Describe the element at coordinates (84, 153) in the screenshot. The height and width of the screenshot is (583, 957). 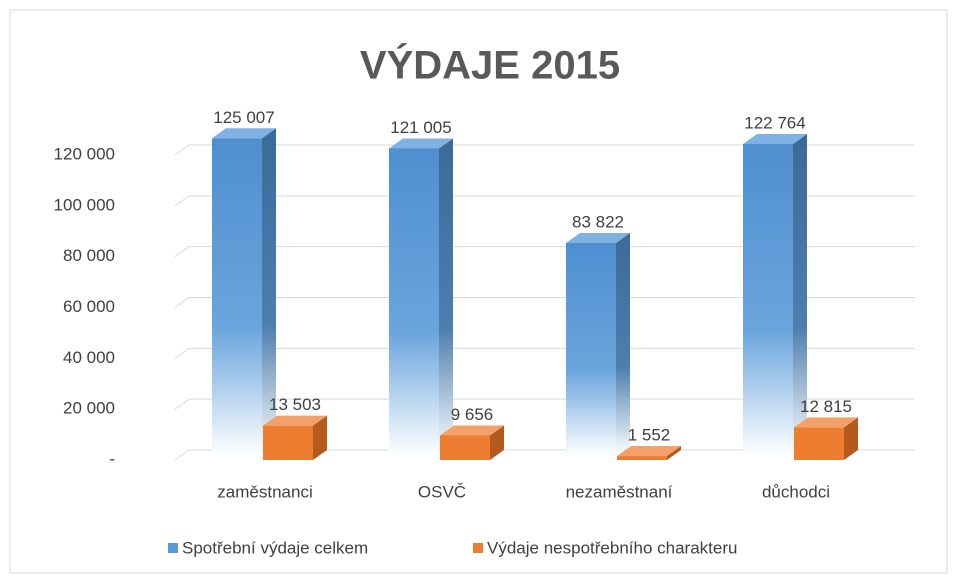
I see `y-tick-label: 120 000` at that location.